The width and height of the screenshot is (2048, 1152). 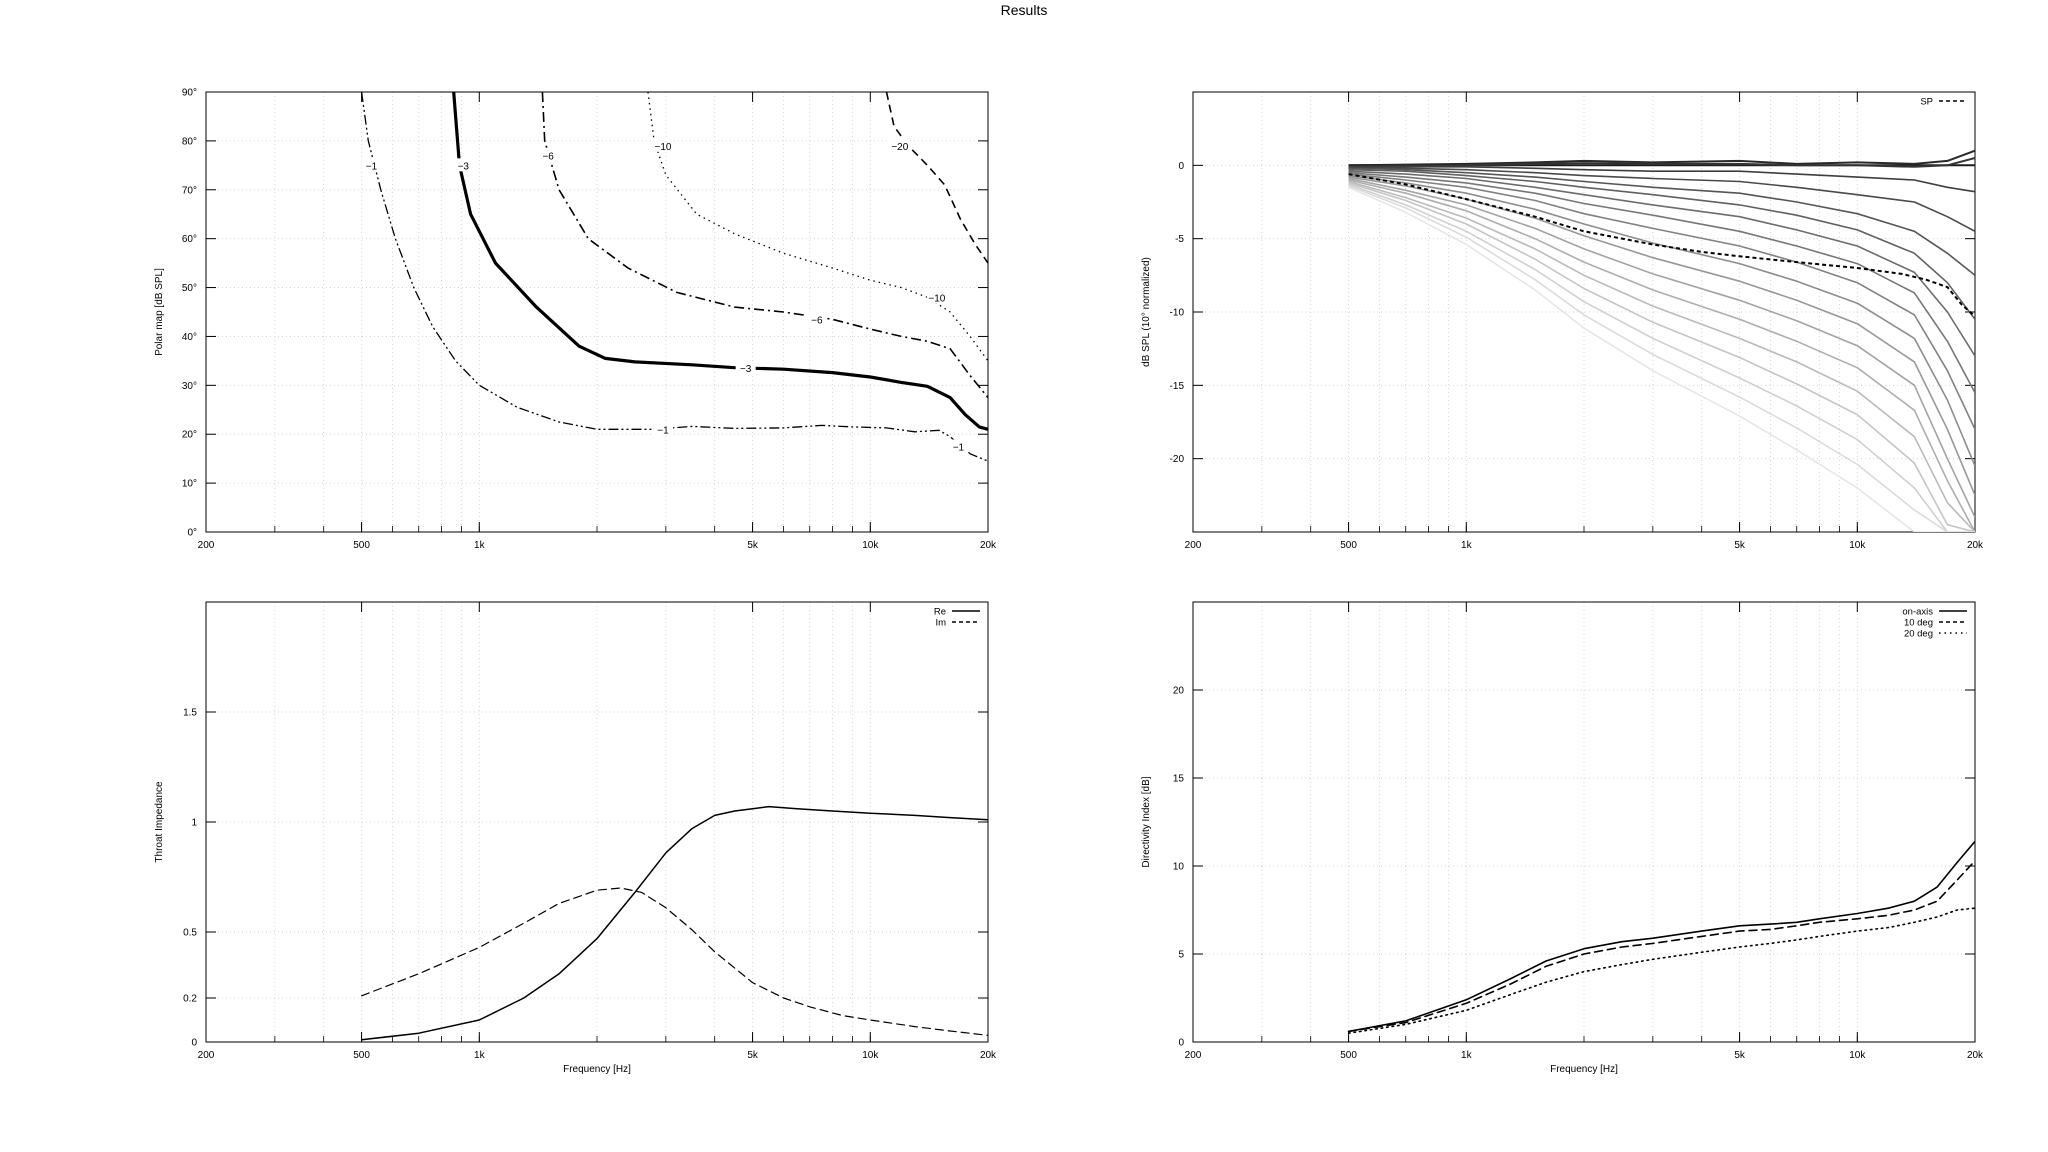 I want to click on series-10-deg, so click(x=1661, y=946).